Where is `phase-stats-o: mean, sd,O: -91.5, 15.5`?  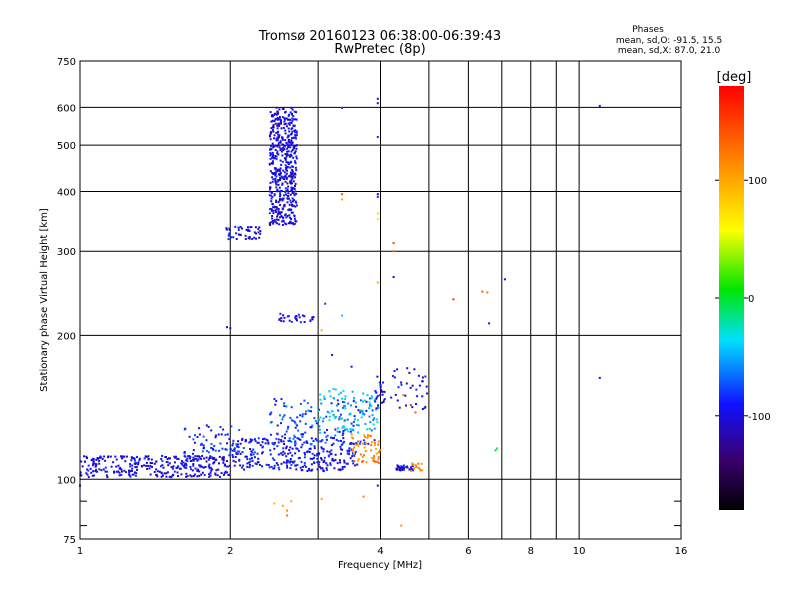
phase-stats-o: mean, sd,O: -91.5, 15.5 is located at coordinates (669, 41).